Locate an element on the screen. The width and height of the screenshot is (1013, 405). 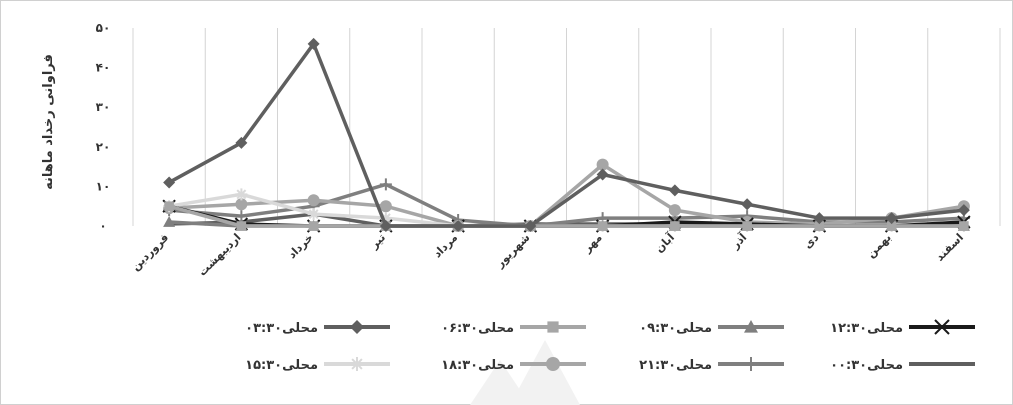
legend-label: ۱۲:۳۰محلی is located at coordinates (866, 328).